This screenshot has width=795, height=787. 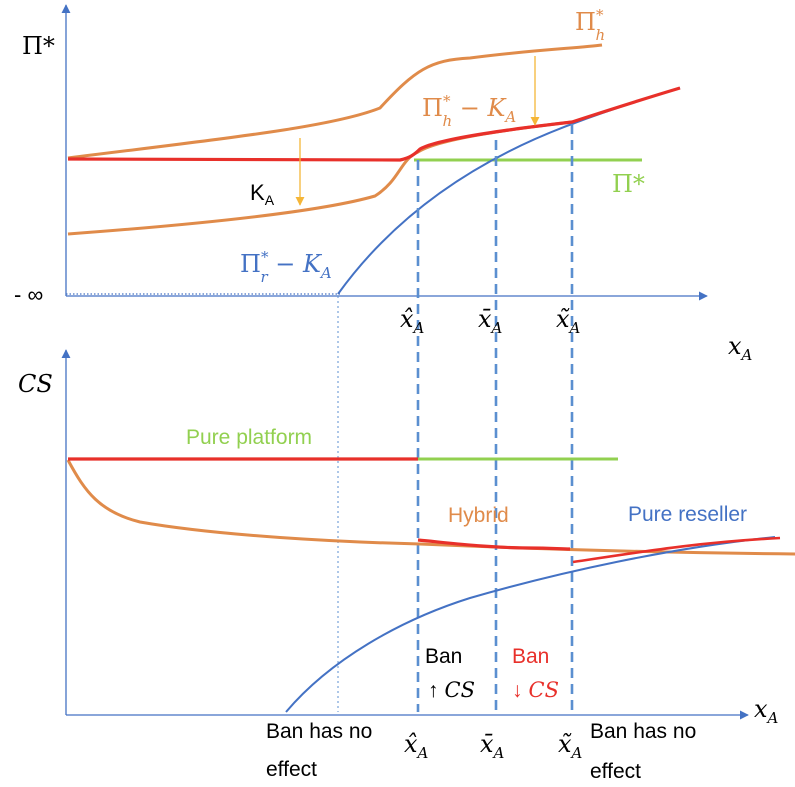 What do you see at coordinates (676, 550) in the screenshot?
I see `cs-red-reseller-segment` at bounding box center [676, 550].